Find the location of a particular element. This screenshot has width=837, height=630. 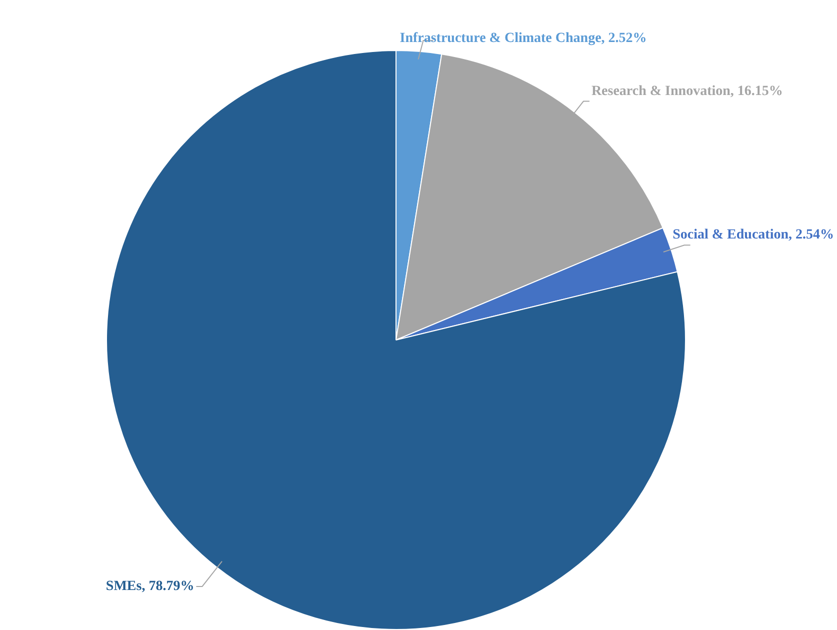

slice-label: Social & Education, 2.54% is located at coordinates (753, 235).